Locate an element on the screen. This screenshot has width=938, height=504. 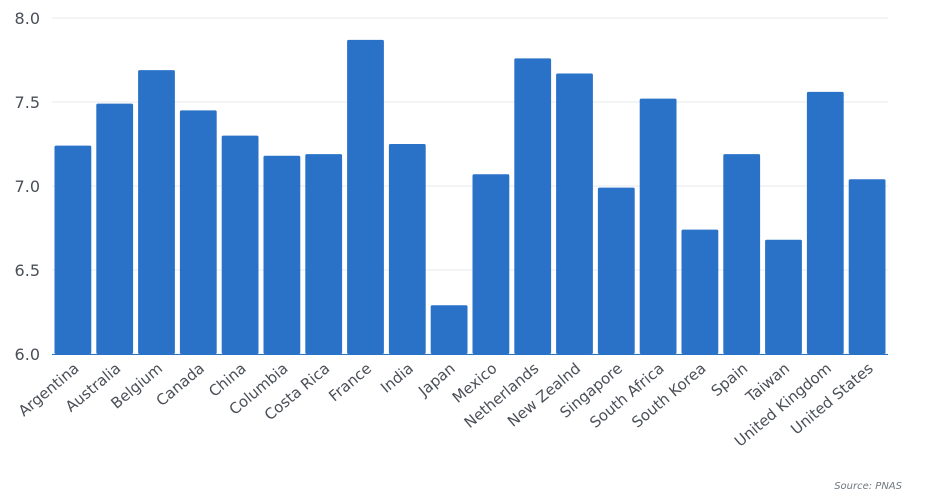
source-note: Source: PNAS is located at coordinates (868, 486).